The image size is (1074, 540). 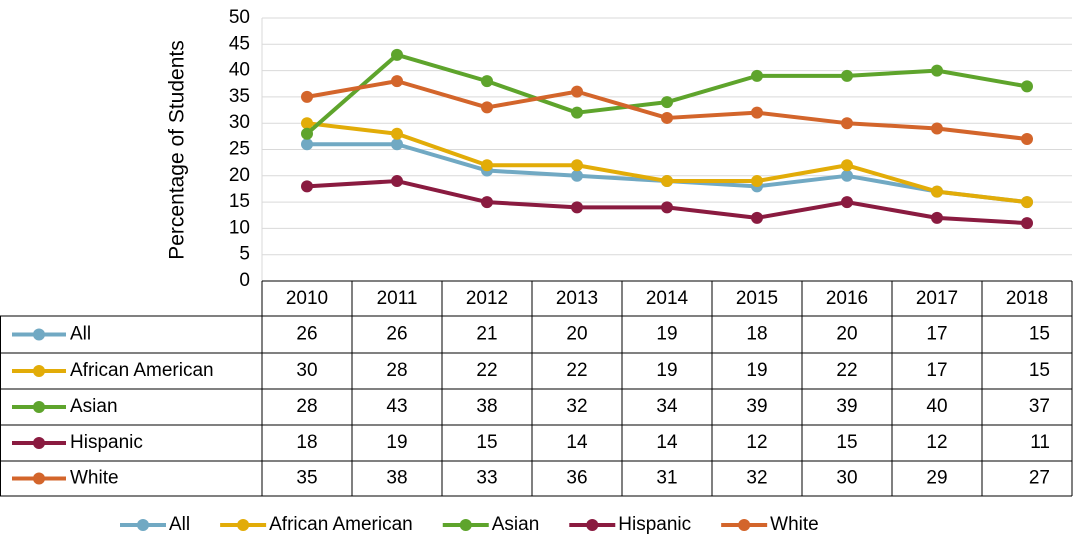 What do you see at coordinates (937, 298) in the screenshot?
I see `table-header: 2017` at bounding box center [937, 298].